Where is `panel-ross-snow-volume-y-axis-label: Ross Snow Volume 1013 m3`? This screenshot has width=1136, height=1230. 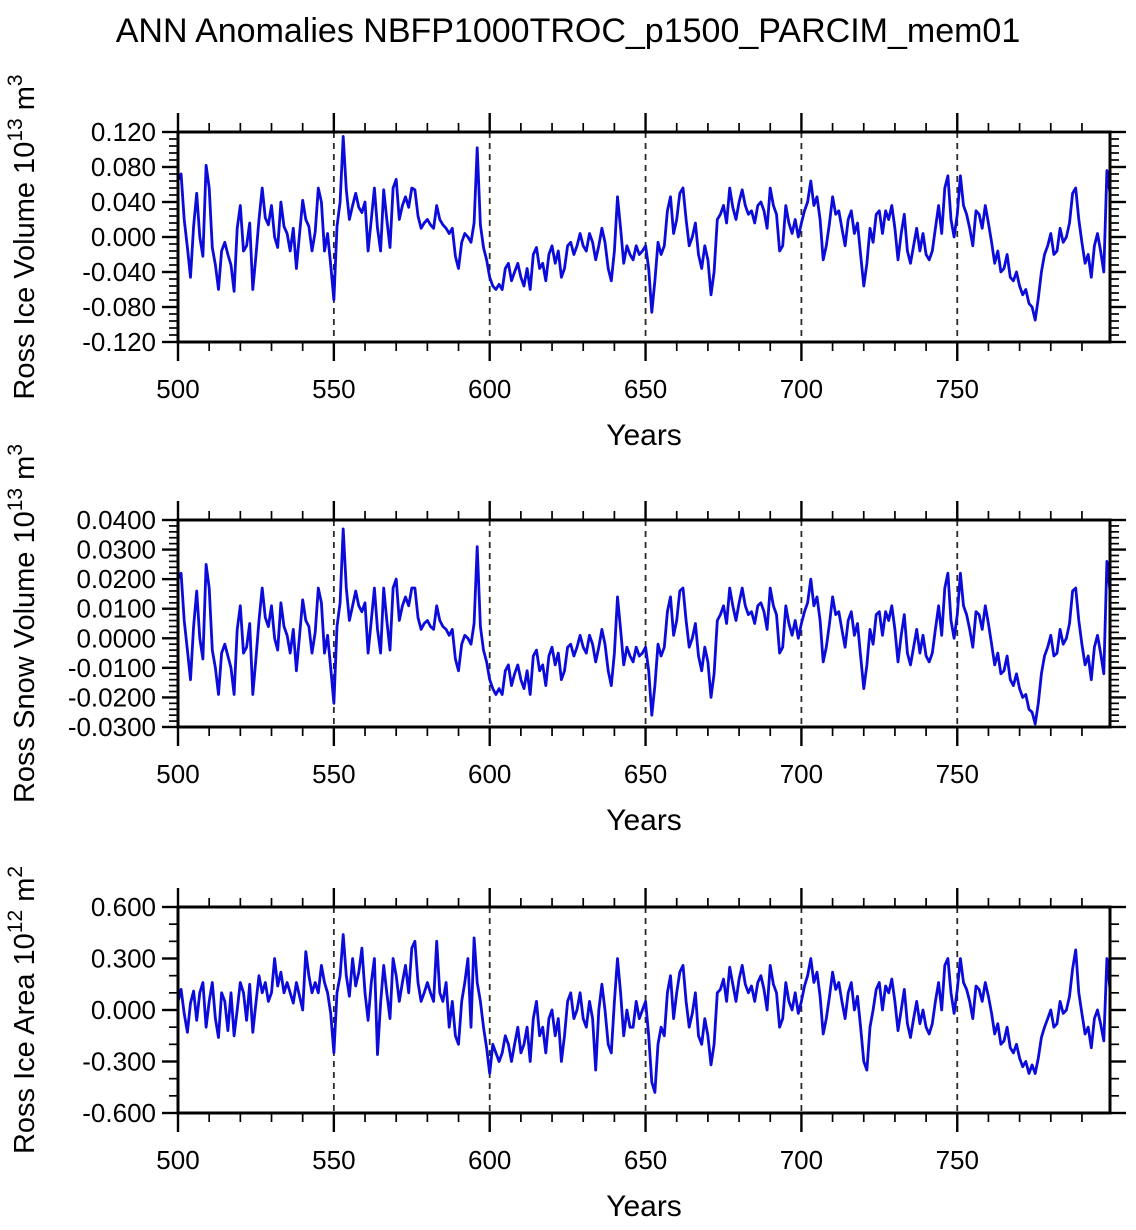 panel-ross-snow-volume-y-axis-label: Ross Snow Volume 1013 m3 is located at coordinates (22, 623).